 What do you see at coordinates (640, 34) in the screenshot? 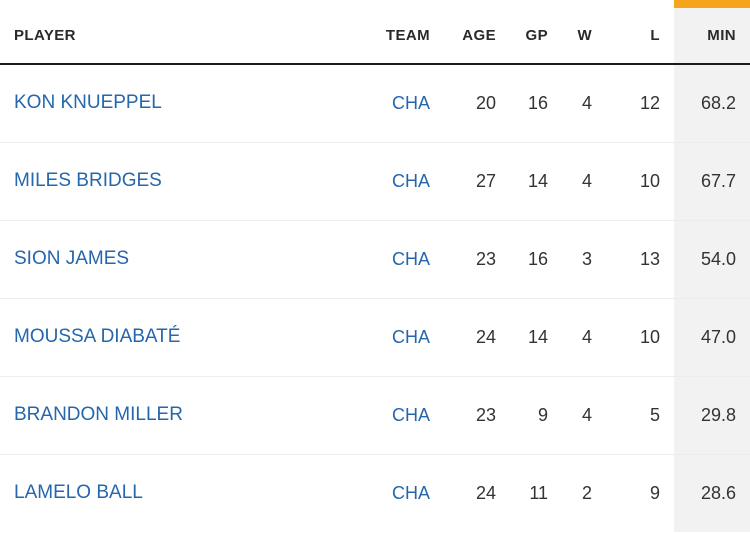
I see `column-header-l: L` at bounding box center [640, 34].